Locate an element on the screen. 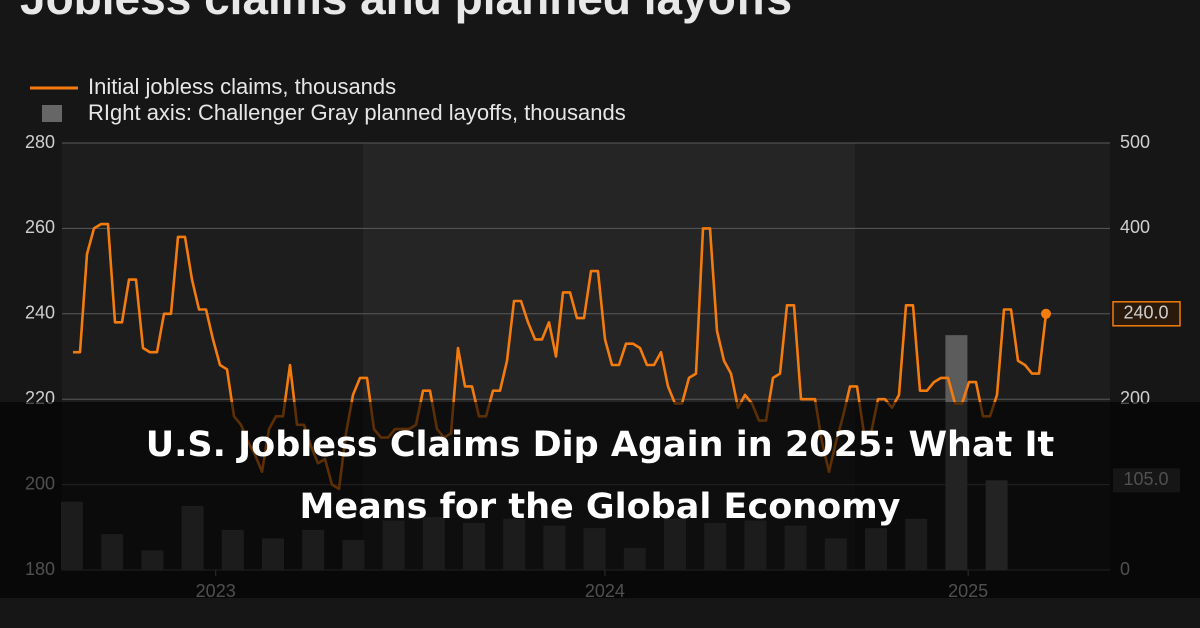 Image resolution: width=1200 pixels, height=628 pixels. chart-title: Jobless claims and planned layoffs is located at coordinates (406, 12).